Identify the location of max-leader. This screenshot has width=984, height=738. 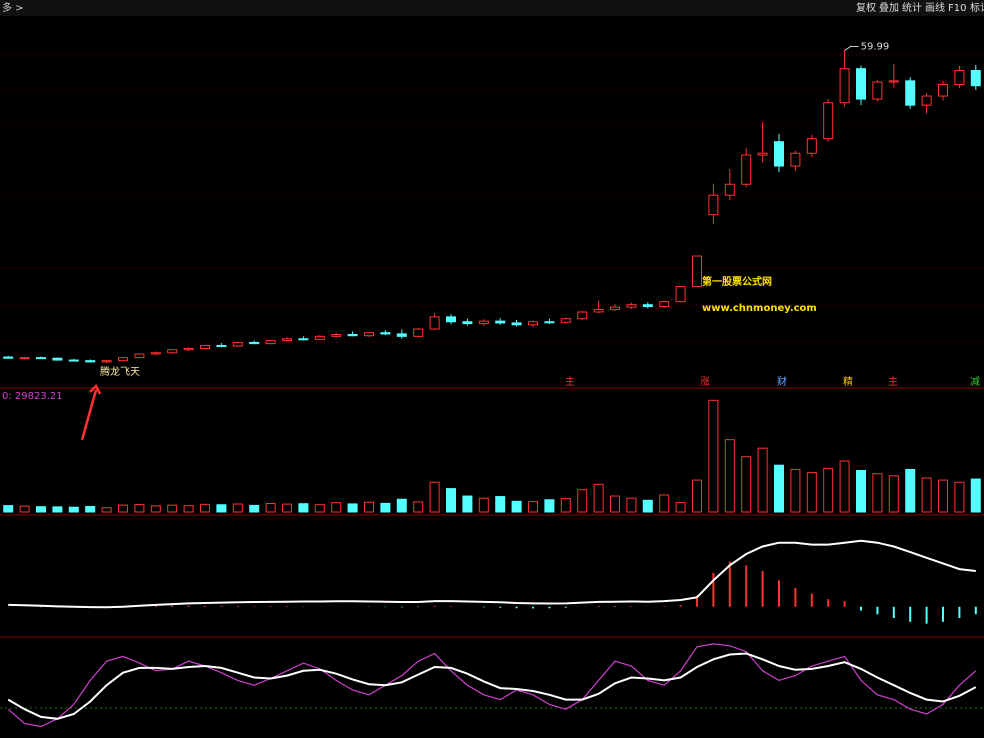
(851, 48).